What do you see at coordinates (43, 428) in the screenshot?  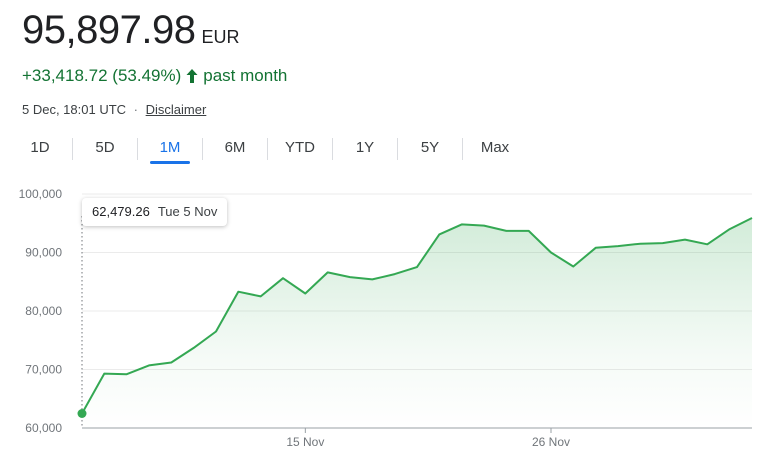 I see `y-tick-label: 60,000` at bounding box center [43, 428].